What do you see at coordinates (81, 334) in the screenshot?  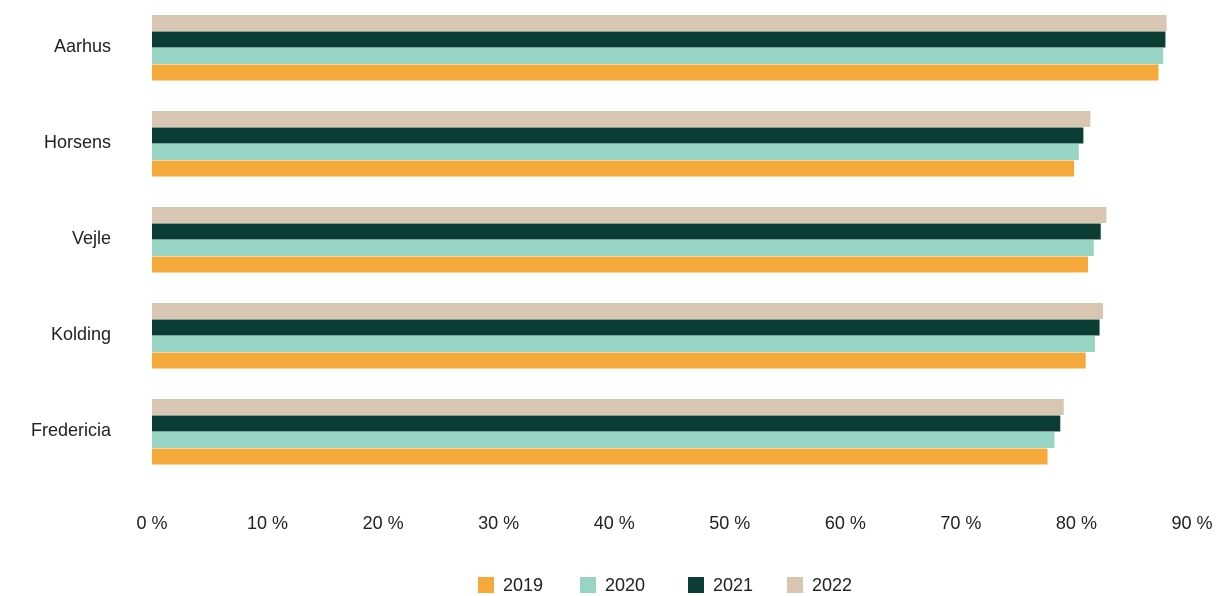 I see `y-tick-label: Kolding` at bounding box center [81, 334].